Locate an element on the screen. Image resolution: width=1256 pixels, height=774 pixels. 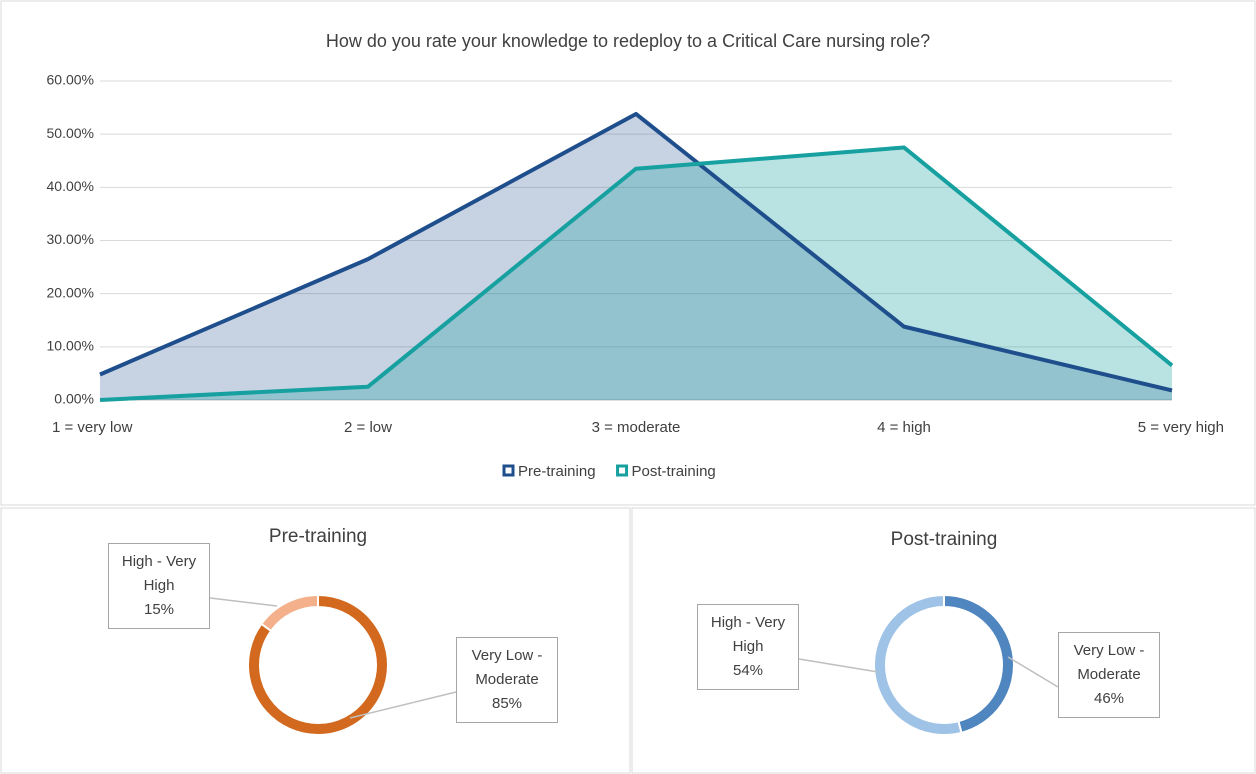
y-tick-label: 50.00% is located at coordinates (70, 133).